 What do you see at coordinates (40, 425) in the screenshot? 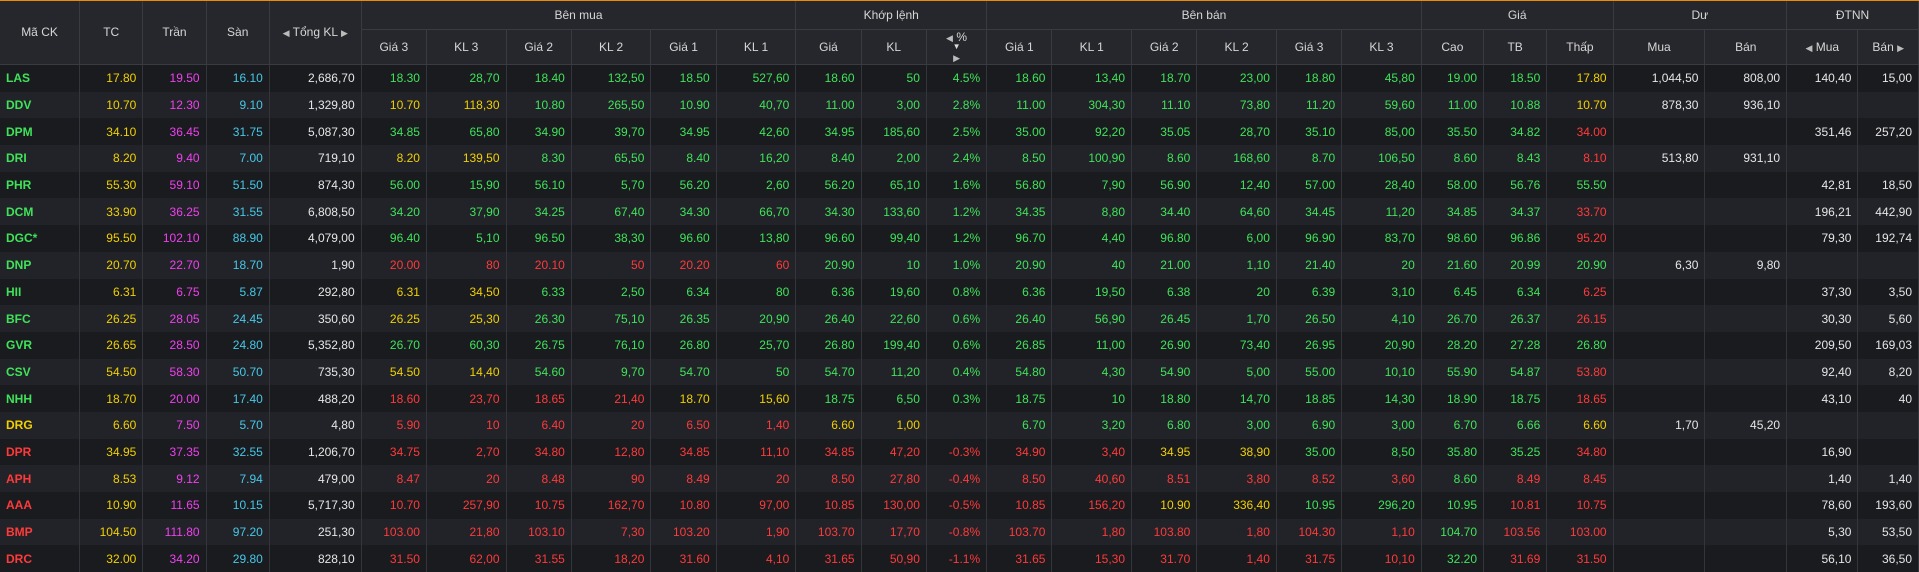
I see `symbol-cell: DRG` at bounding box center [40, 425].